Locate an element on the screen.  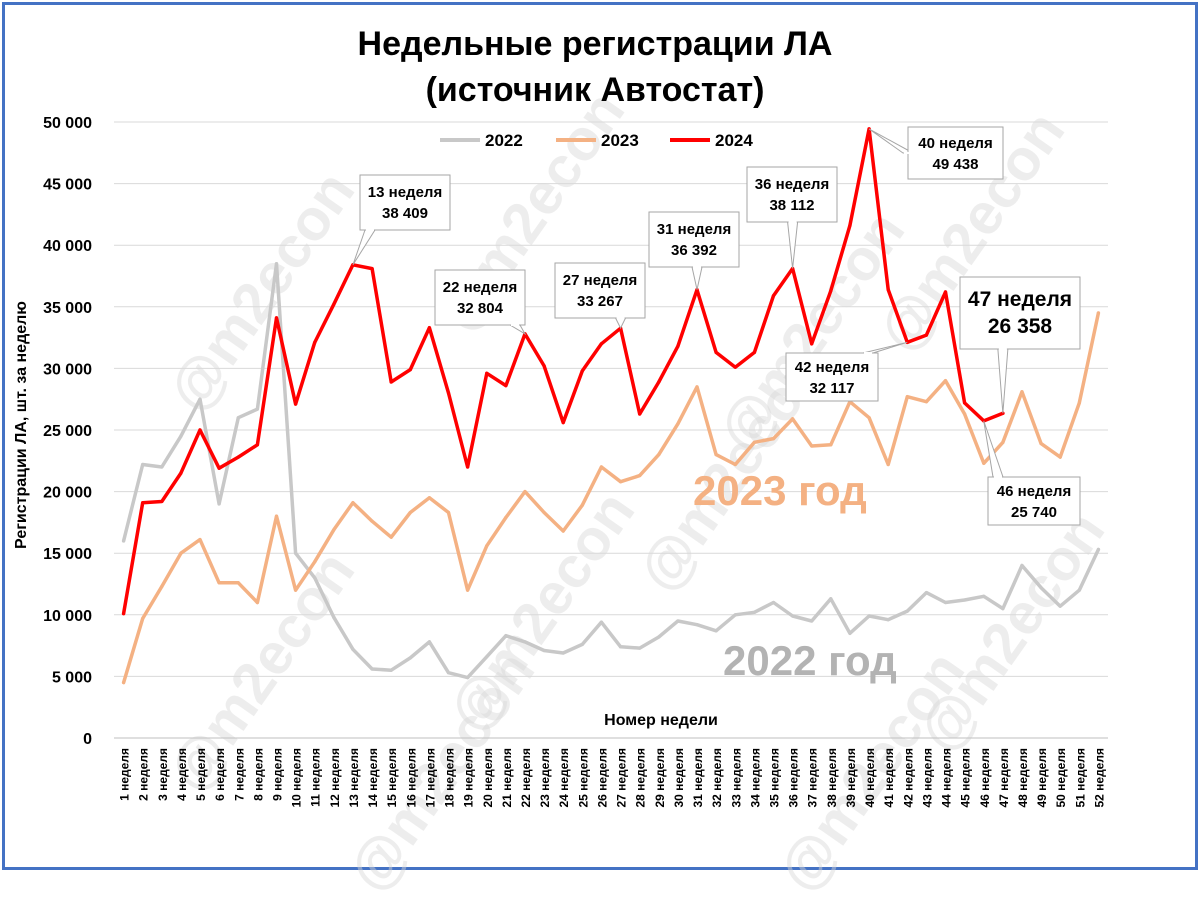
x-tick-label: 26 неделя is located at coordinates (602, 778).